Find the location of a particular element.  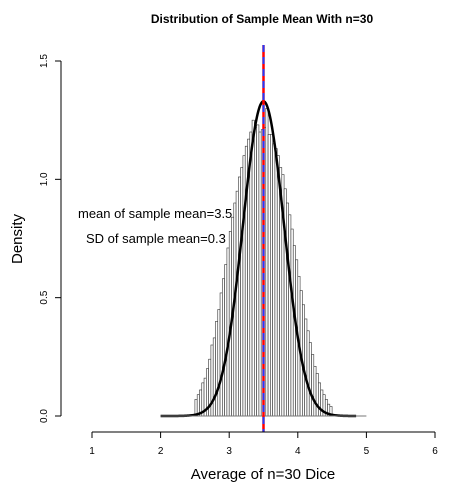

y-tick-label: 1.0 is located at coordinates (44, 179).